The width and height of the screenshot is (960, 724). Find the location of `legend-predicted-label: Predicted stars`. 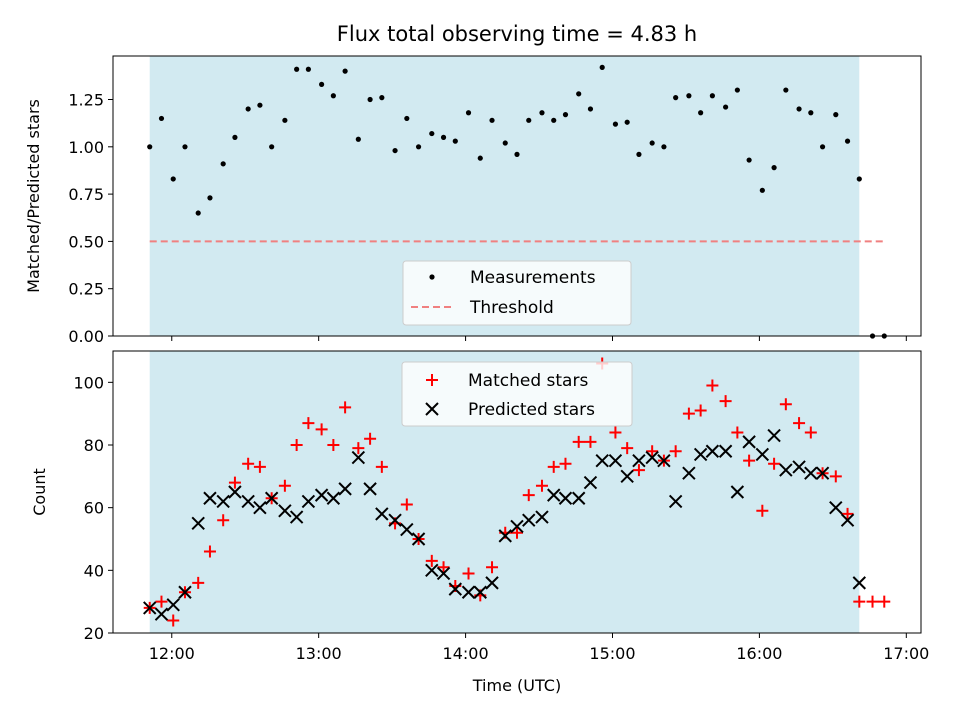

legend-predicted-label: Predicted stars is located at coordinates (531, 410).